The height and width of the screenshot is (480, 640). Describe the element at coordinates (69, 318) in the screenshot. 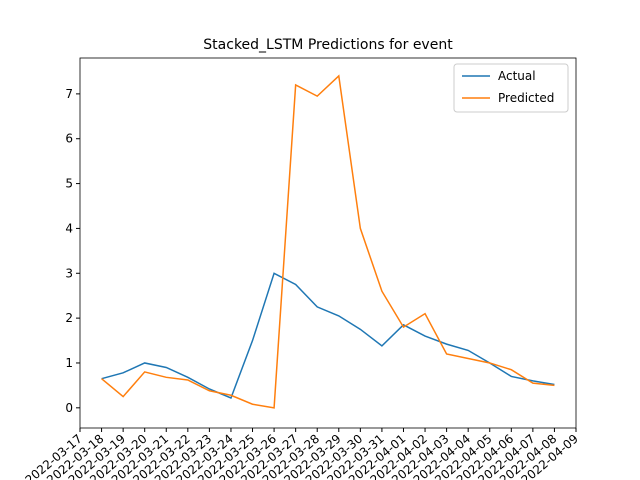

I see `y-tick-label: 2` at that location.